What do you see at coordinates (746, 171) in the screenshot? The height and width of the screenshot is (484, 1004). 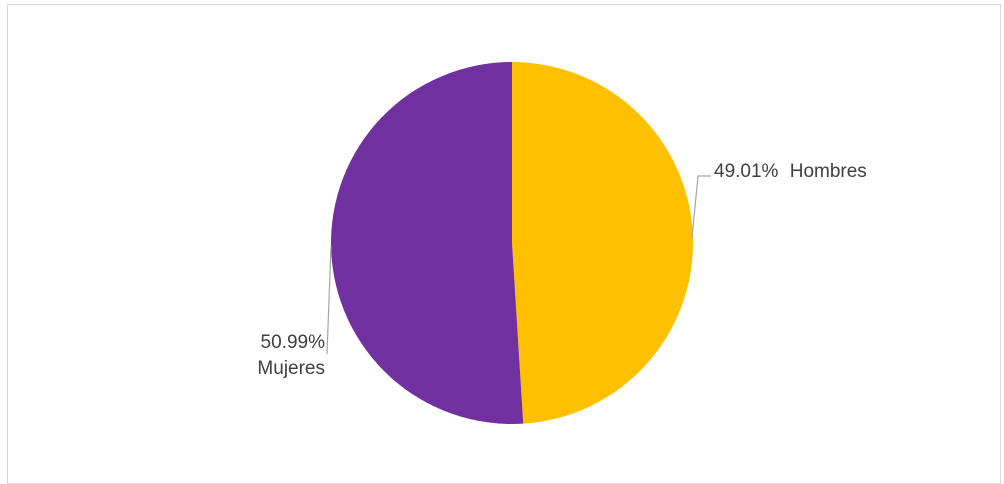 I see `data-label-hombres-value: 49.01%` at bounding box center [746, 171].